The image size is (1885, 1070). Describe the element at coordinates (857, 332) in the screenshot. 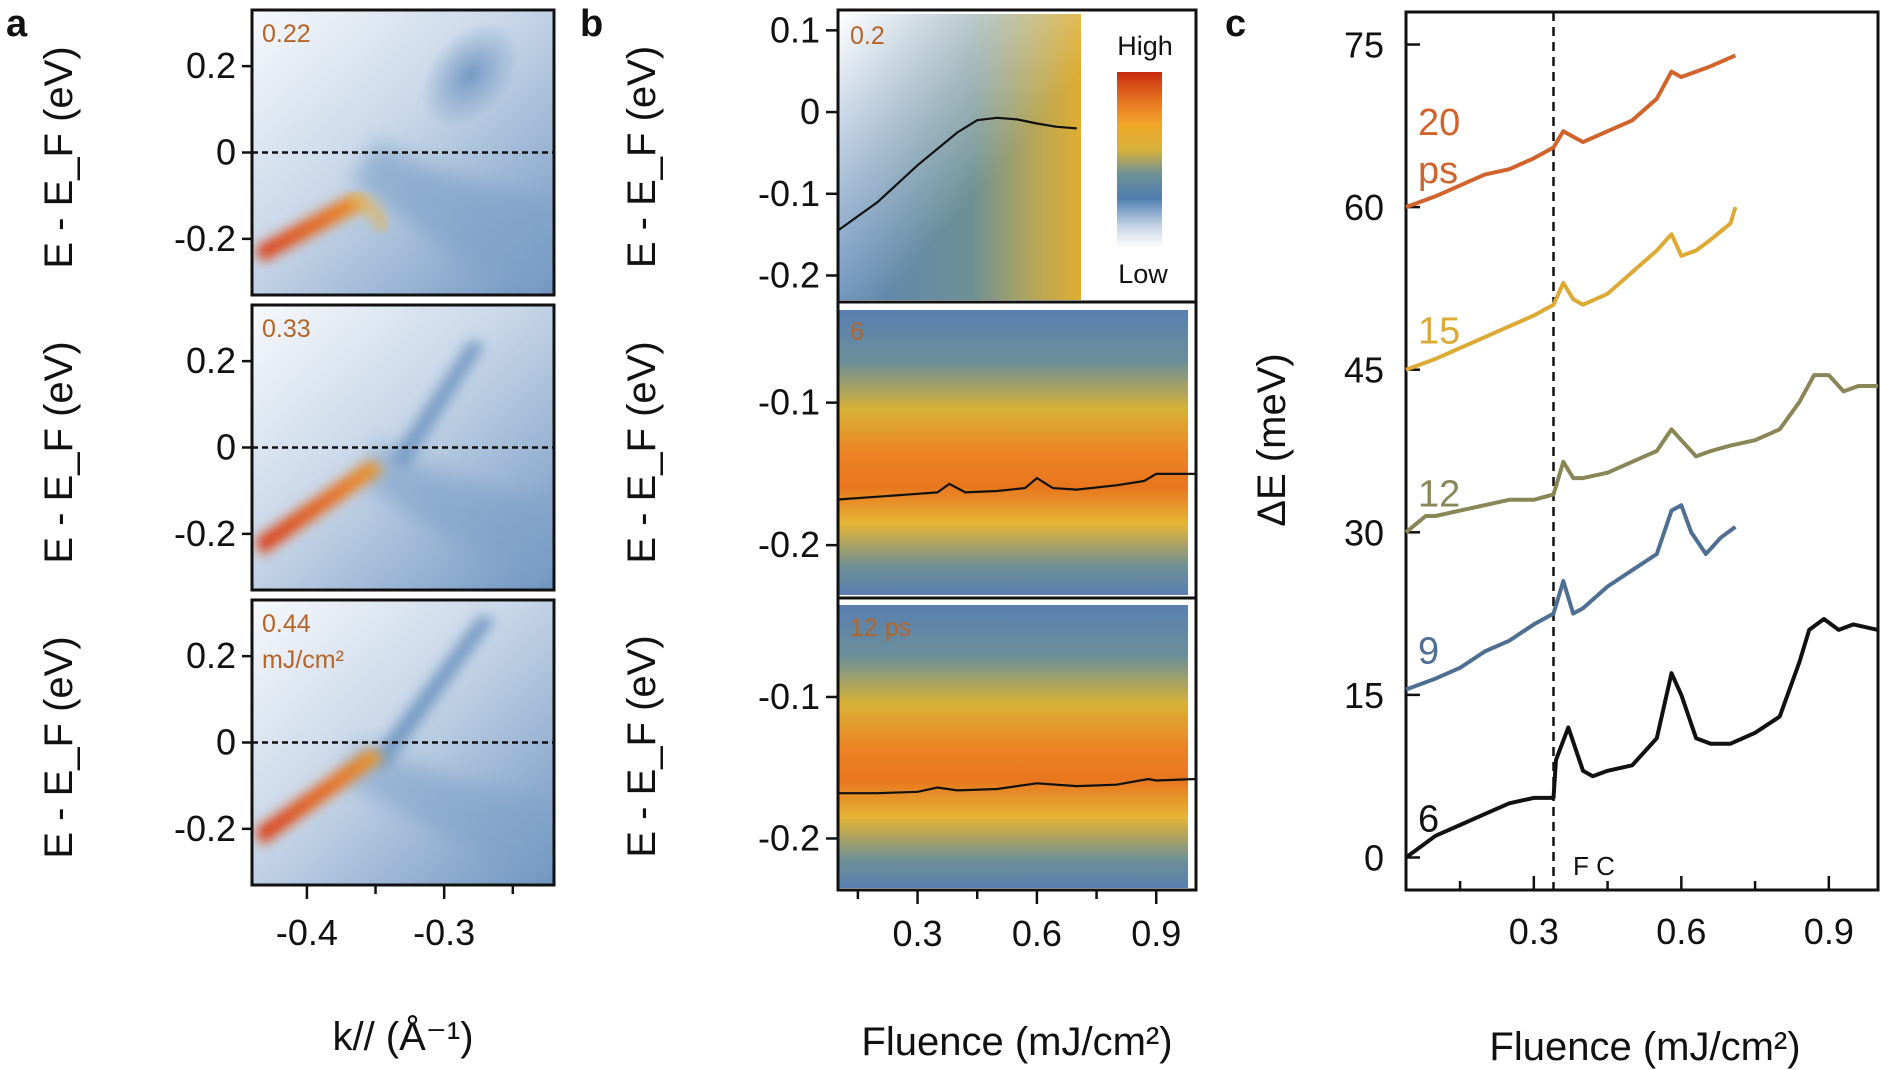

I see `panel-b-label-2: 6` at that location.